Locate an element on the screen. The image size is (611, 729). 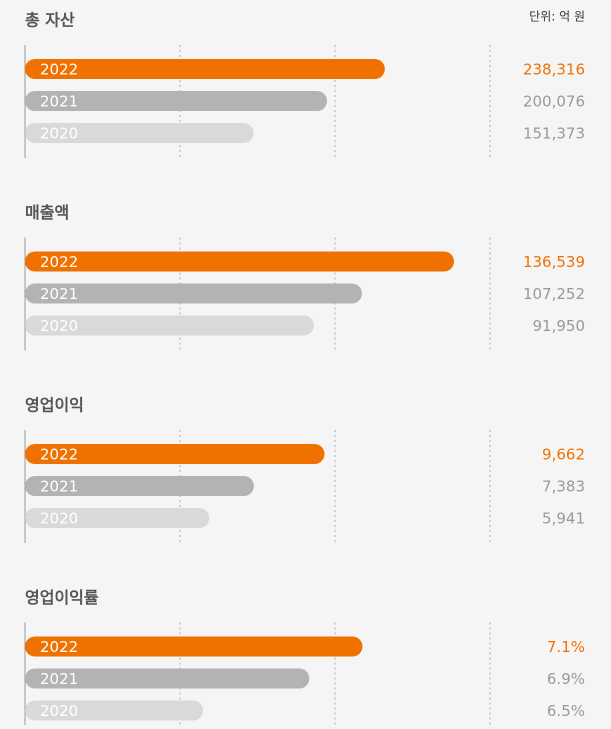
value-label: 6.9% is located at coordinates (566, 679).